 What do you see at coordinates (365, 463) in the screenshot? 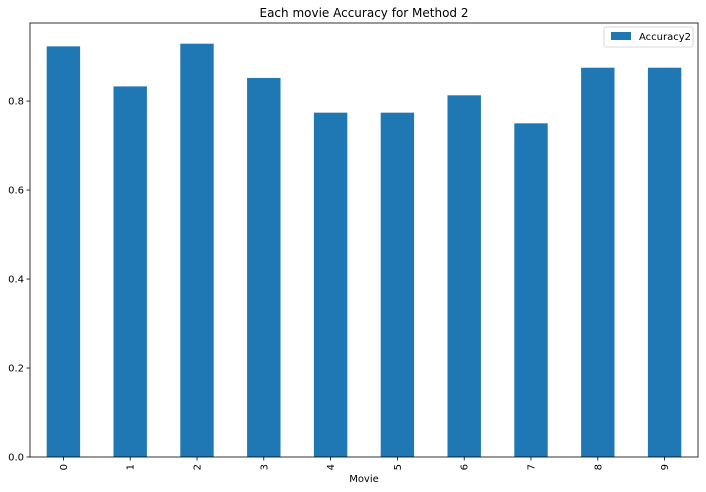
I see `x-axis: 0 1 2 3 4 5 6 7 8 9` at bounding box center [365, 463].